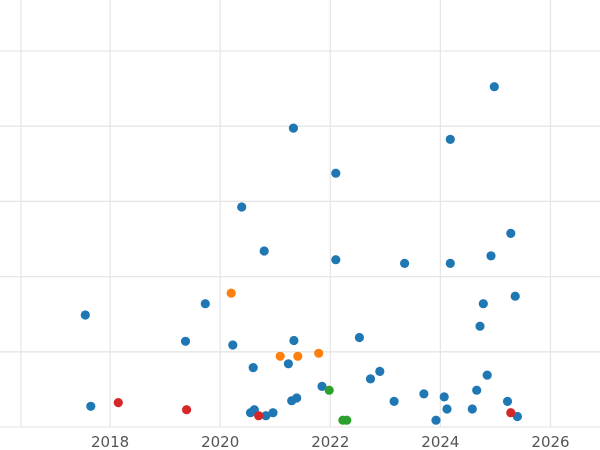  I want to click on x-tick-label: 2022, so click(330, 441).